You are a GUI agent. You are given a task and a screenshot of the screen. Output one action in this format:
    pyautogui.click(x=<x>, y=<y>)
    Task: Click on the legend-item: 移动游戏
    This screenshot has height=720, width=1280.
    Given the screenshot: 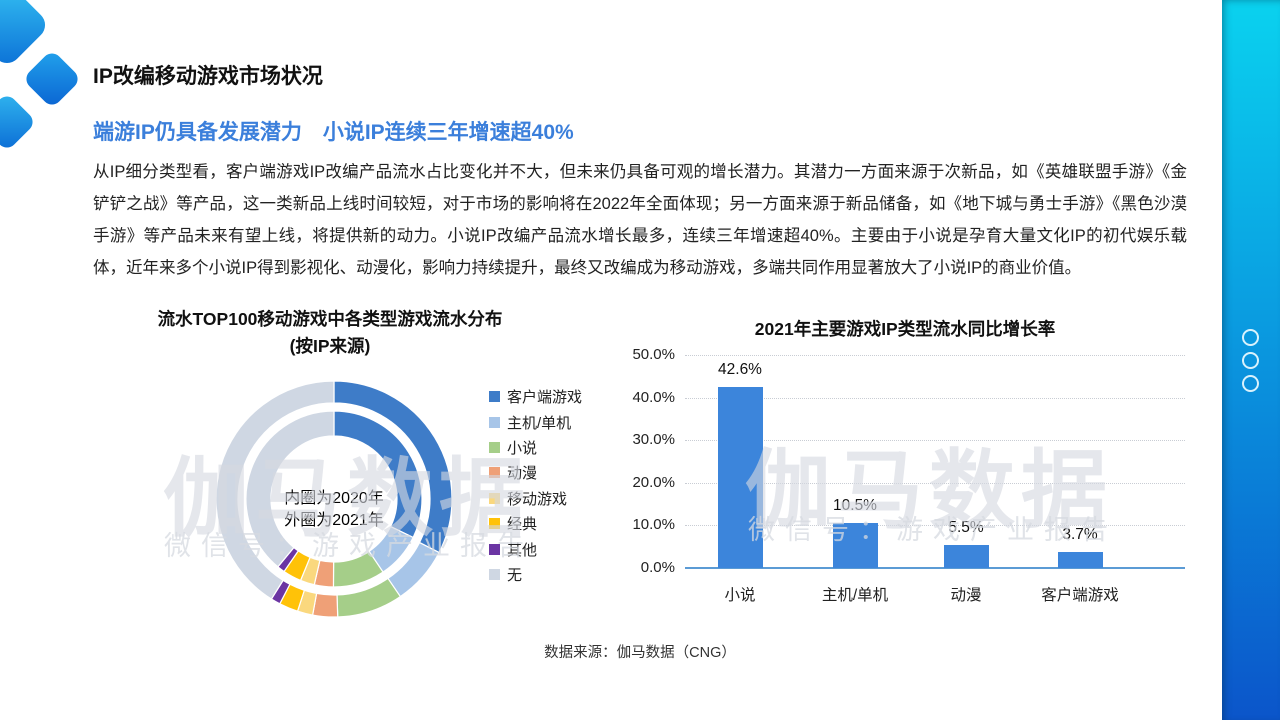 What is the action you would take?
    pyautogui.click(x=535, y=498)
    